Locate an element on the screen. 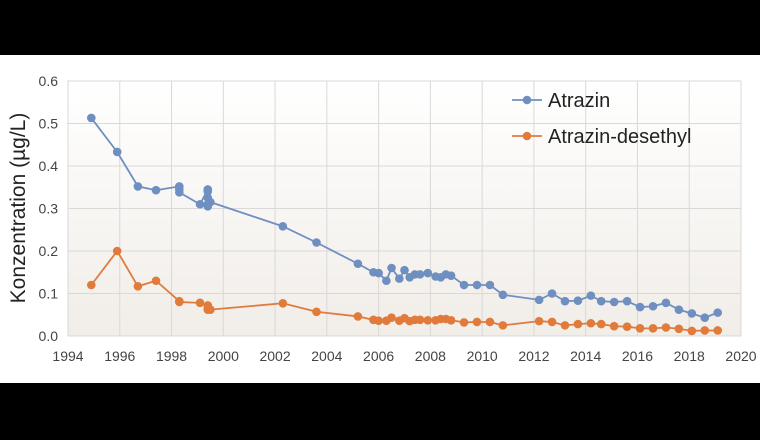  x-tick-label: 2010 is located at coordinates (482, 356).